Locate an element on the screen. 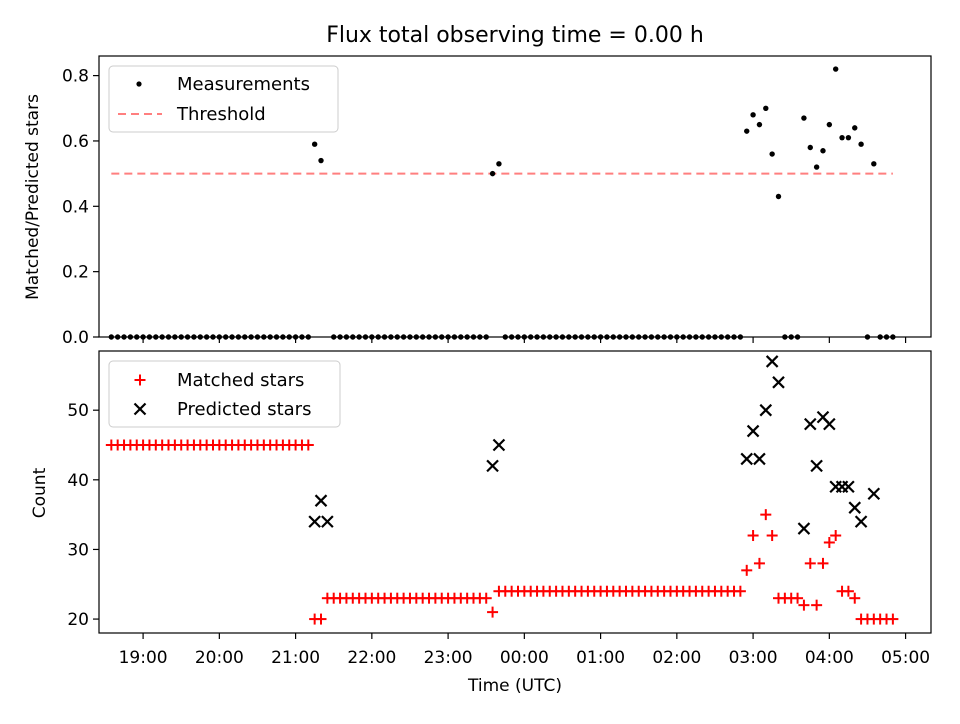 Image resolution: width=960 pixels, height=724 pixels. x-tick-label: 19:00 is located at coordinates (143, 658).